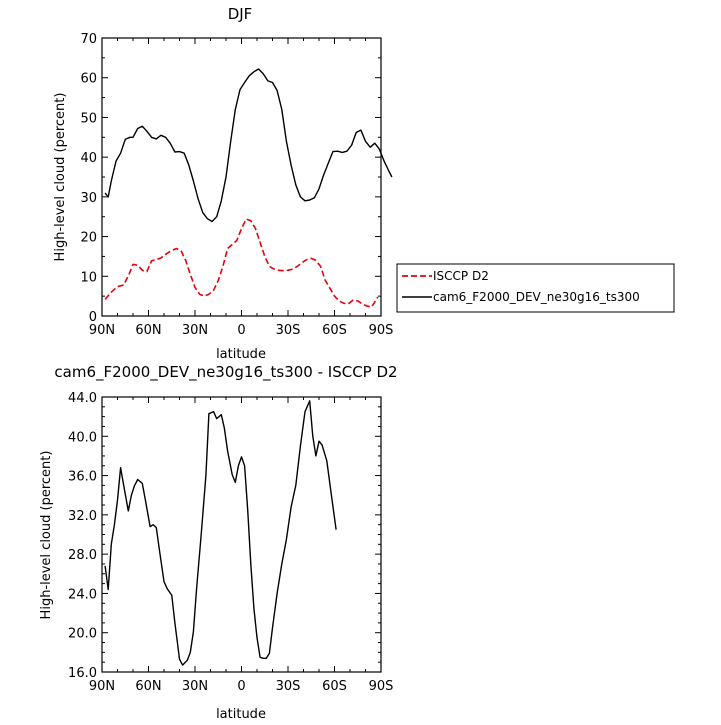 This screenshot has width=721, height=725. What do you see at coordinates (88, 277) in the screenshot?
I see `top-y-tick-label: 10` at bounding box center [88, 277].